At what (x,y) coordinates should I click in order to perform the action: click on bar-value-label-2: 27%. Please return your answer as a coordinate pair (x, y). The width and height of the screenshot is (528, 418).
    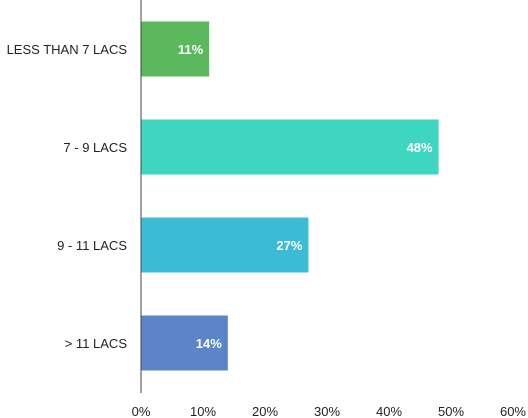
    Looking at the image, I should click on (289, 245).